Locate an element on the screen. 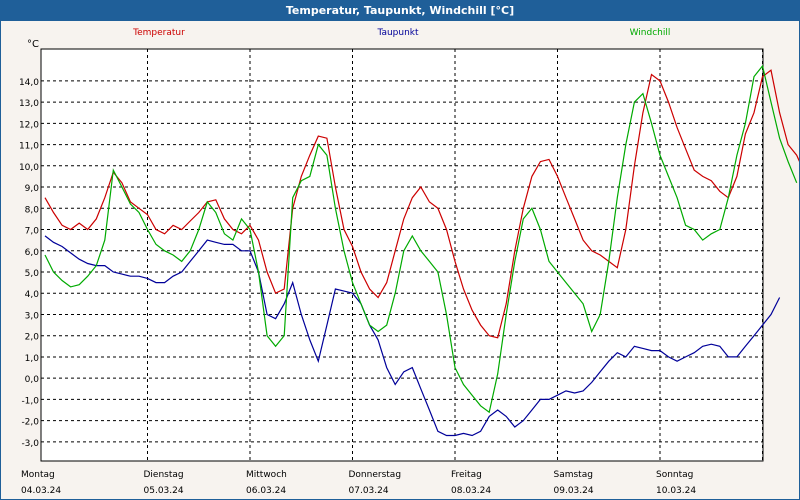 The image size is (800, 500). x-day-label: Montag is located at coordinates (38, 475).